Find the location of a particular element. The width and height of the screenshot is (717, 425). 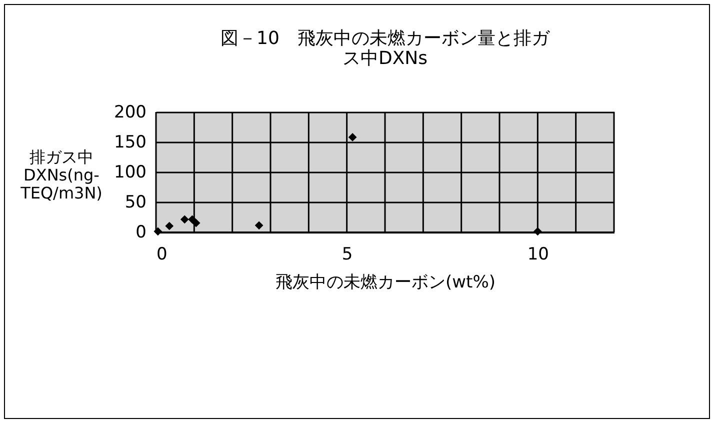

y-tick-label: 150 is located at coordinates (130, 142).